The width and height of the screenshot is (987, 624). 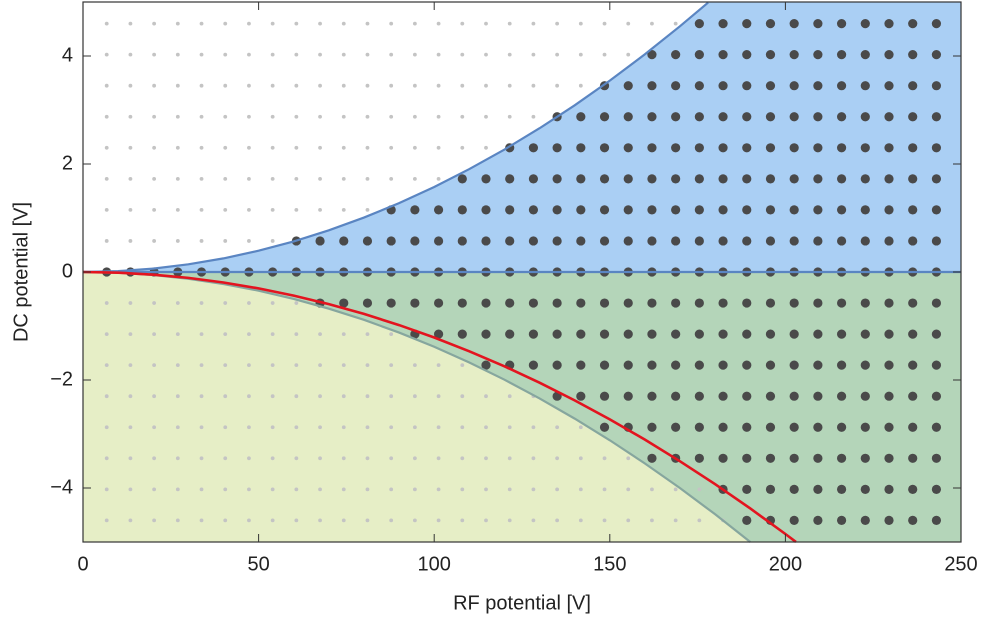 I want to click on x-tick-label: 200, so click(x=785, y=564).